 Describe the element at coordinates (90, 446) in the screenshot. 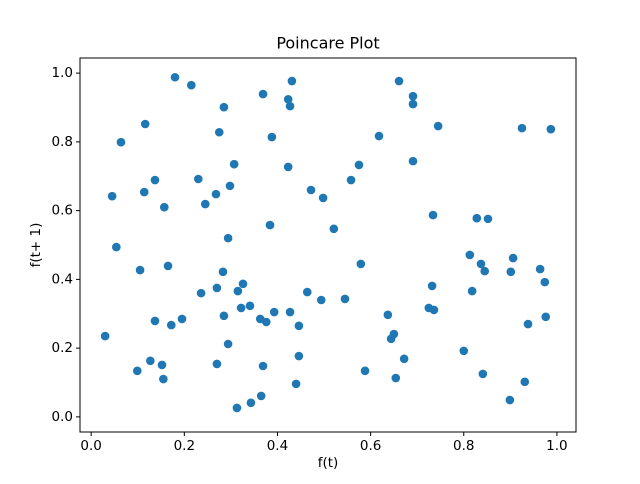

I see `x-tick-label: 0.0` at that location.